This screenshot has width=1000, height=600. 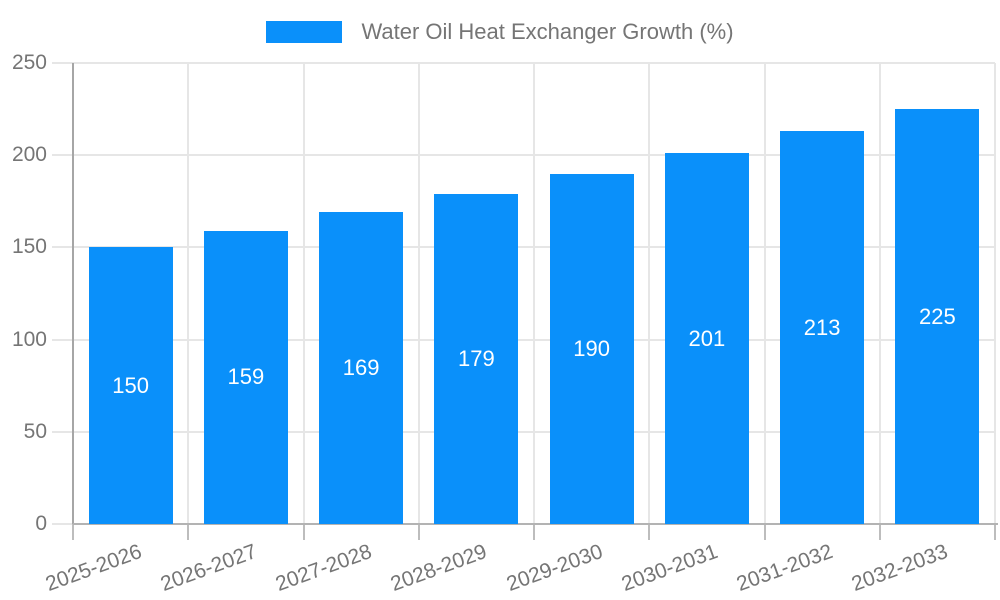 I want to click on bar-value-label: 213, so click(x=822, y=327).